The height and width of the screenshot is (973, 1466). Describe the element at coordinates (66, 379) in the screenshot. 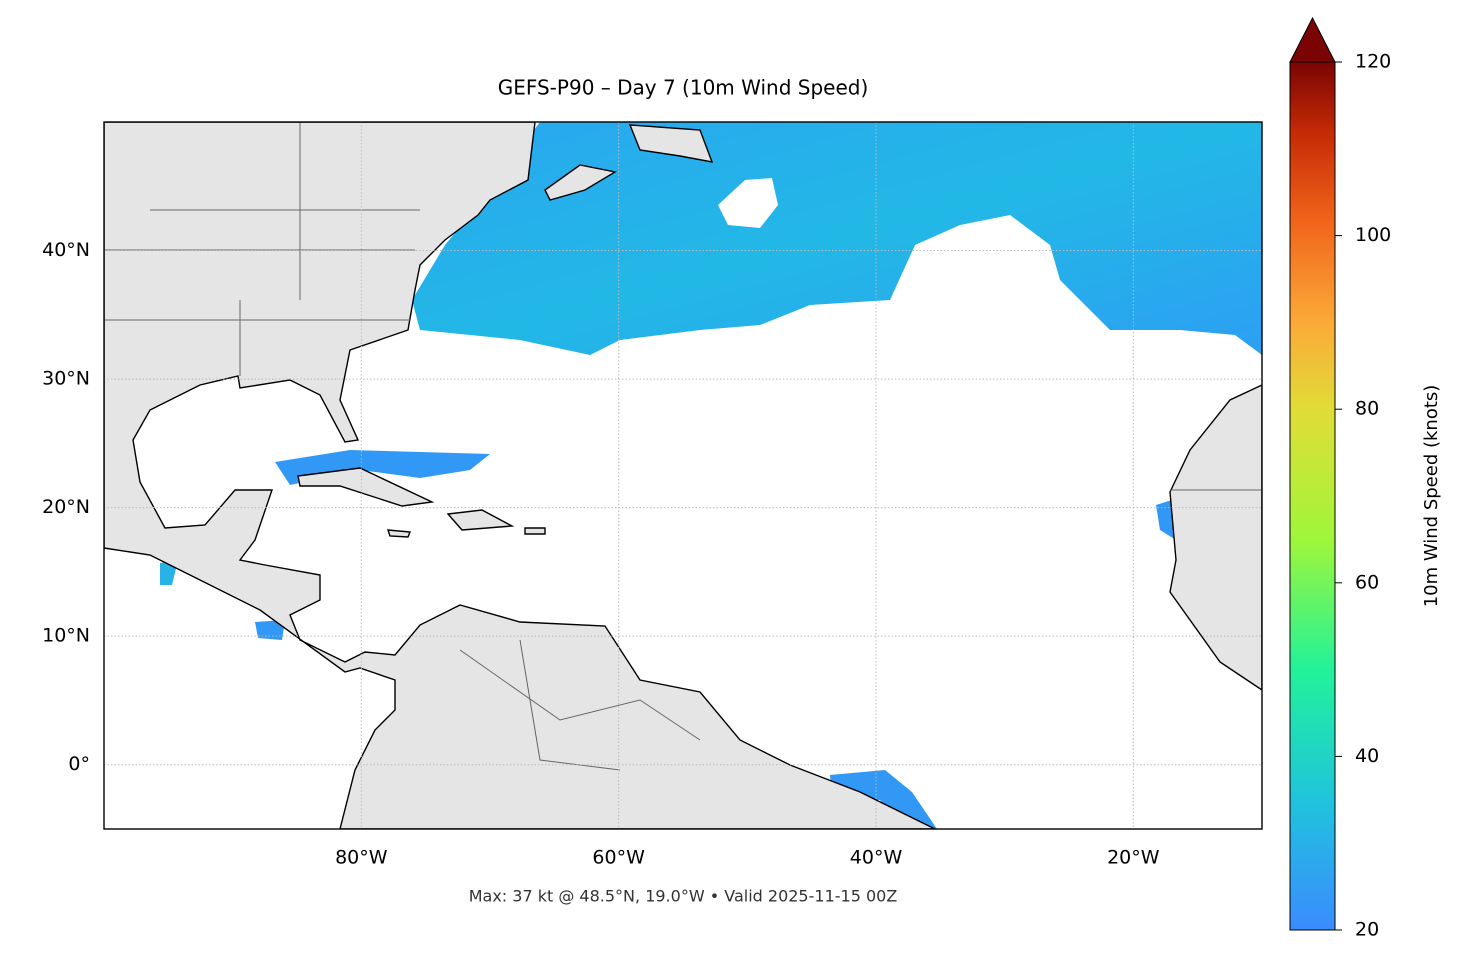

I see `y-tick-label: 30°N` at that location.